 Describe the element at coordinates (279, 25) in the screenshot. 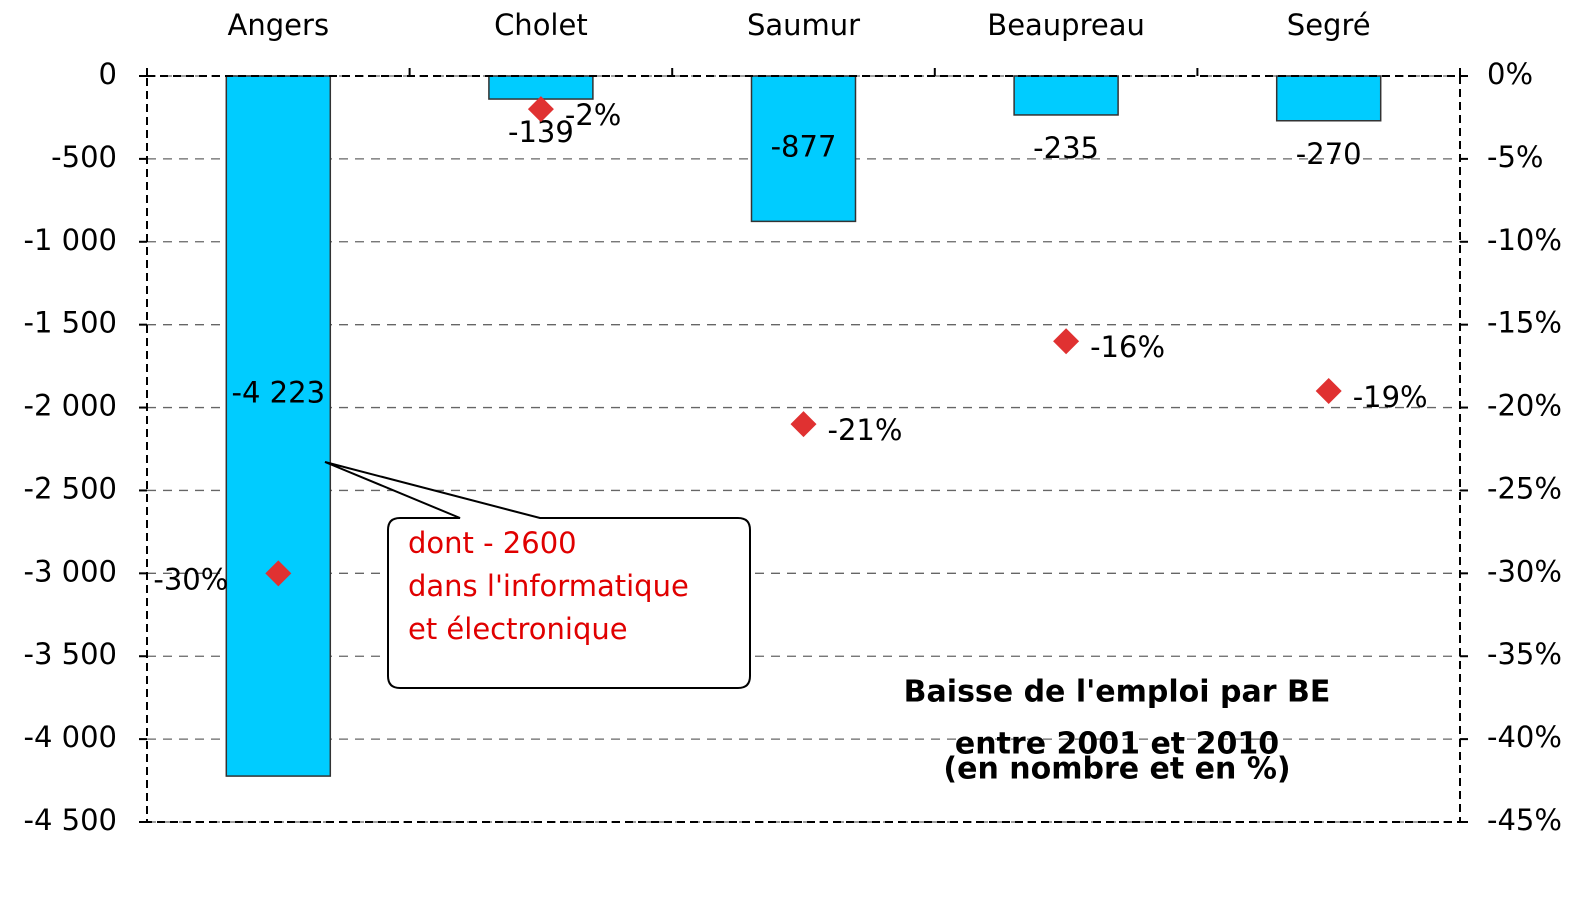

I see `x-tick-label: Angers` at that location.